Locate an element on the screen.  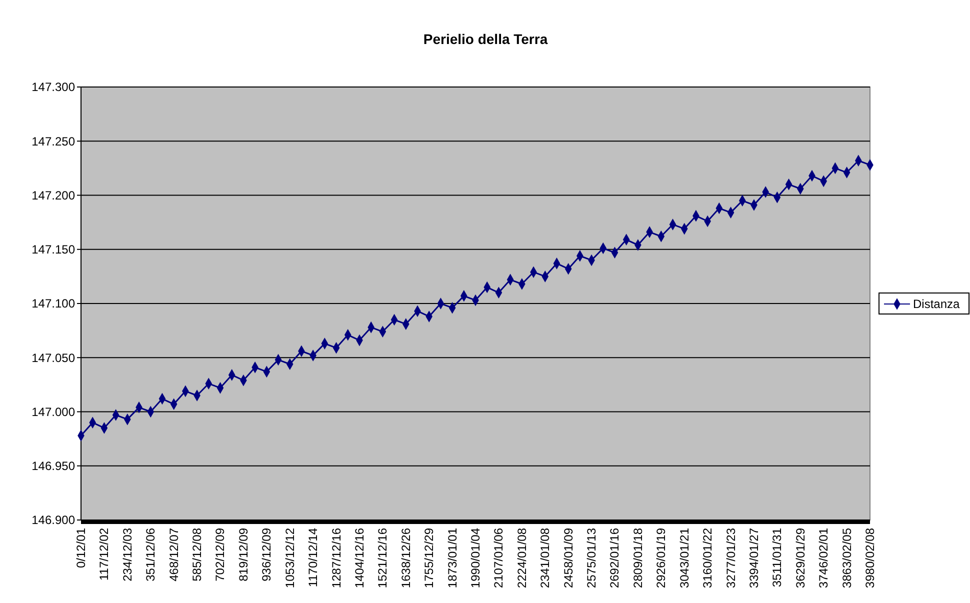
x-tick-label: 3277/01/23 is located at coordinates (731, 558).